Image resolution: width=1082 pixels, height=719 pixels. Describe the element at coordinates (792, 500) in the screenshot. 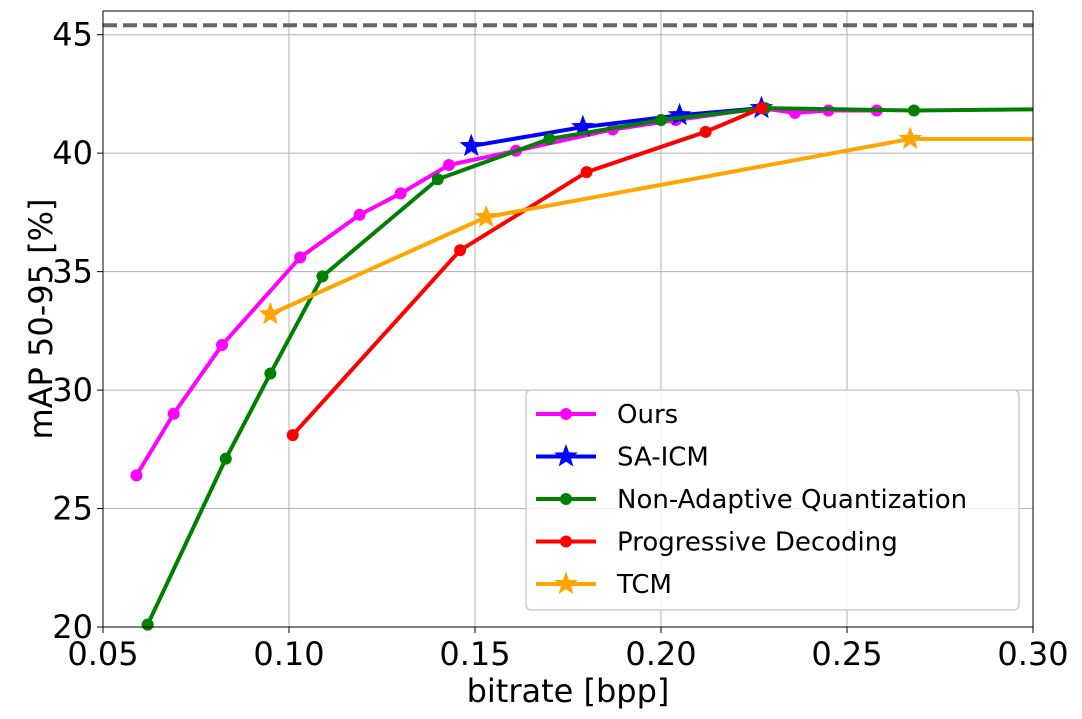

I see `legend-label-2: Non-Adaptive Quantization` at that location.